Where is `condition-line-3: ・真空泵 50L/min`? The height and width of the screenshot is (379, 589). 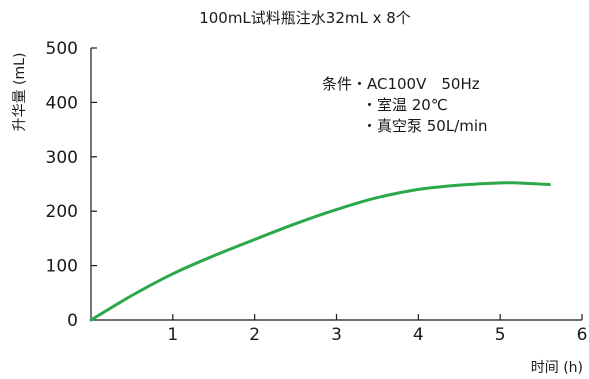 condition-line-3: ・真空泵 50L/min is located at coordinates (425, 126).